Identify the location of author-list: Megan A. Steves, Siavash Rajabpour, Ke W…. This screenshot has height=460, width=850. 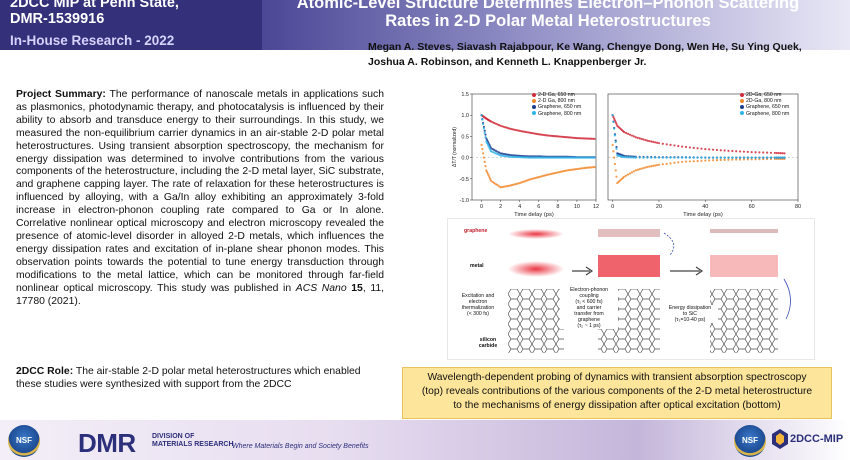
(585, 54).